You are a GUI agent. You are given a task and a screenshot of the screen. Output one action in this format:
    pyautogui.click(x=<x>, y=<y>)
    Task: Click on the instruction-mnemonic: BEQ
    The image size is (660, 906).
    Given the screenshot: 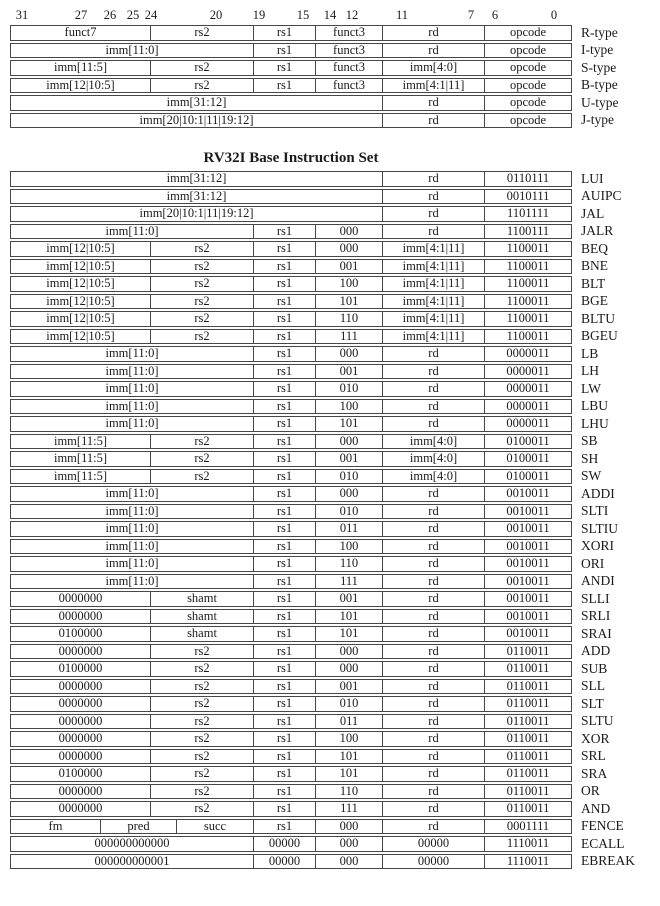 What is the action you would take?
    pyautogui.click(x=594, y=248)
    